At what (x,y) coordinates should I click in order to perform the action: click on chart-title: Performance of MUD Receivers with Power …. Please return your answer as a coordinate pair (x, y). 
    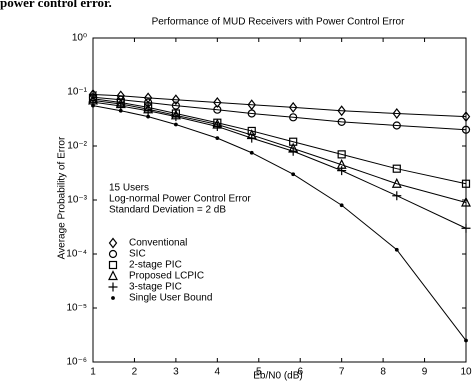
    Looking at the image, I should click on (279, 22).